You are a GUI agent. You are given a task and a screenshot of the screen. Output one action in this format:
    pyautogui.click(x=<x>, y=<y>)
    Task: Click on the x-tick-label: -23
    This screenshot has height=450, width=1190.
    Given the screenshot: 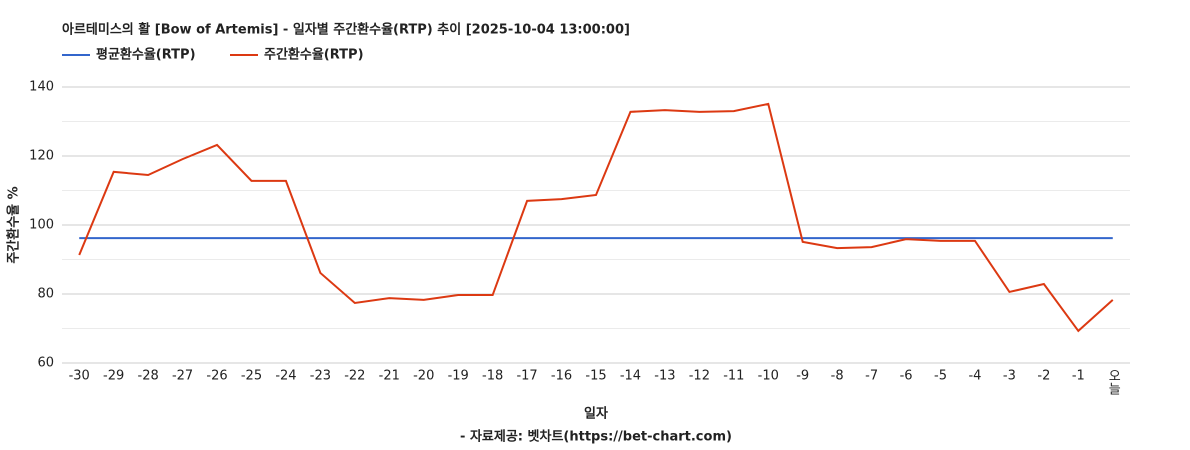 What is the action you would take?
    pyautogui.click(x=320, y=376)
    